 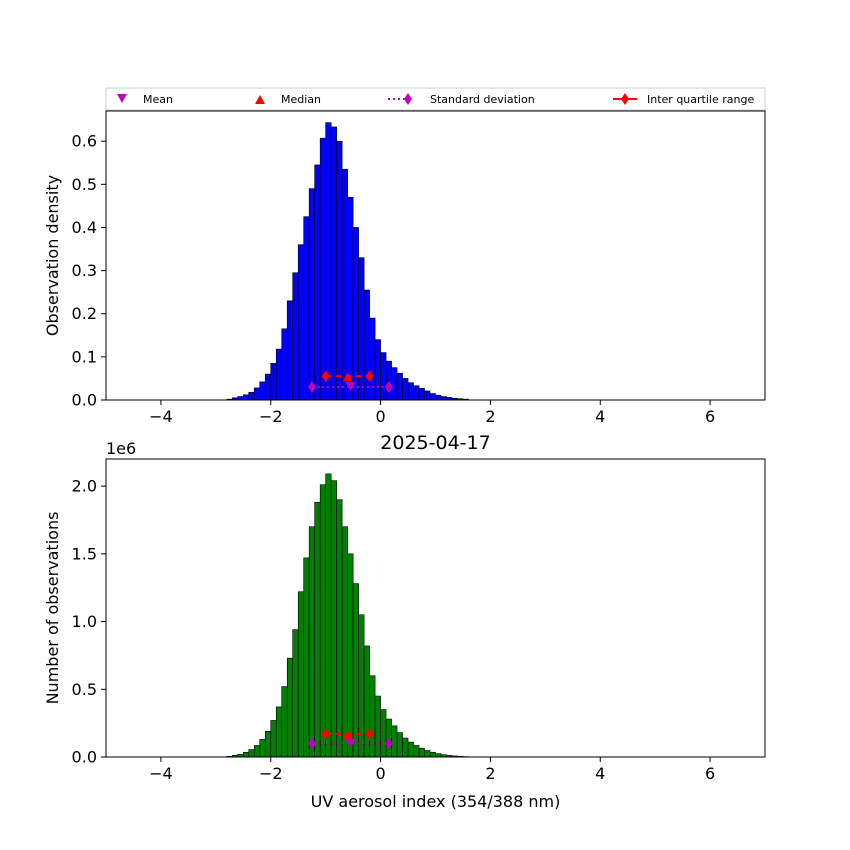 What do you see at coordinates (347, 377) in the screenshot?
I see `median-marker` at bounding box center [347, 377].